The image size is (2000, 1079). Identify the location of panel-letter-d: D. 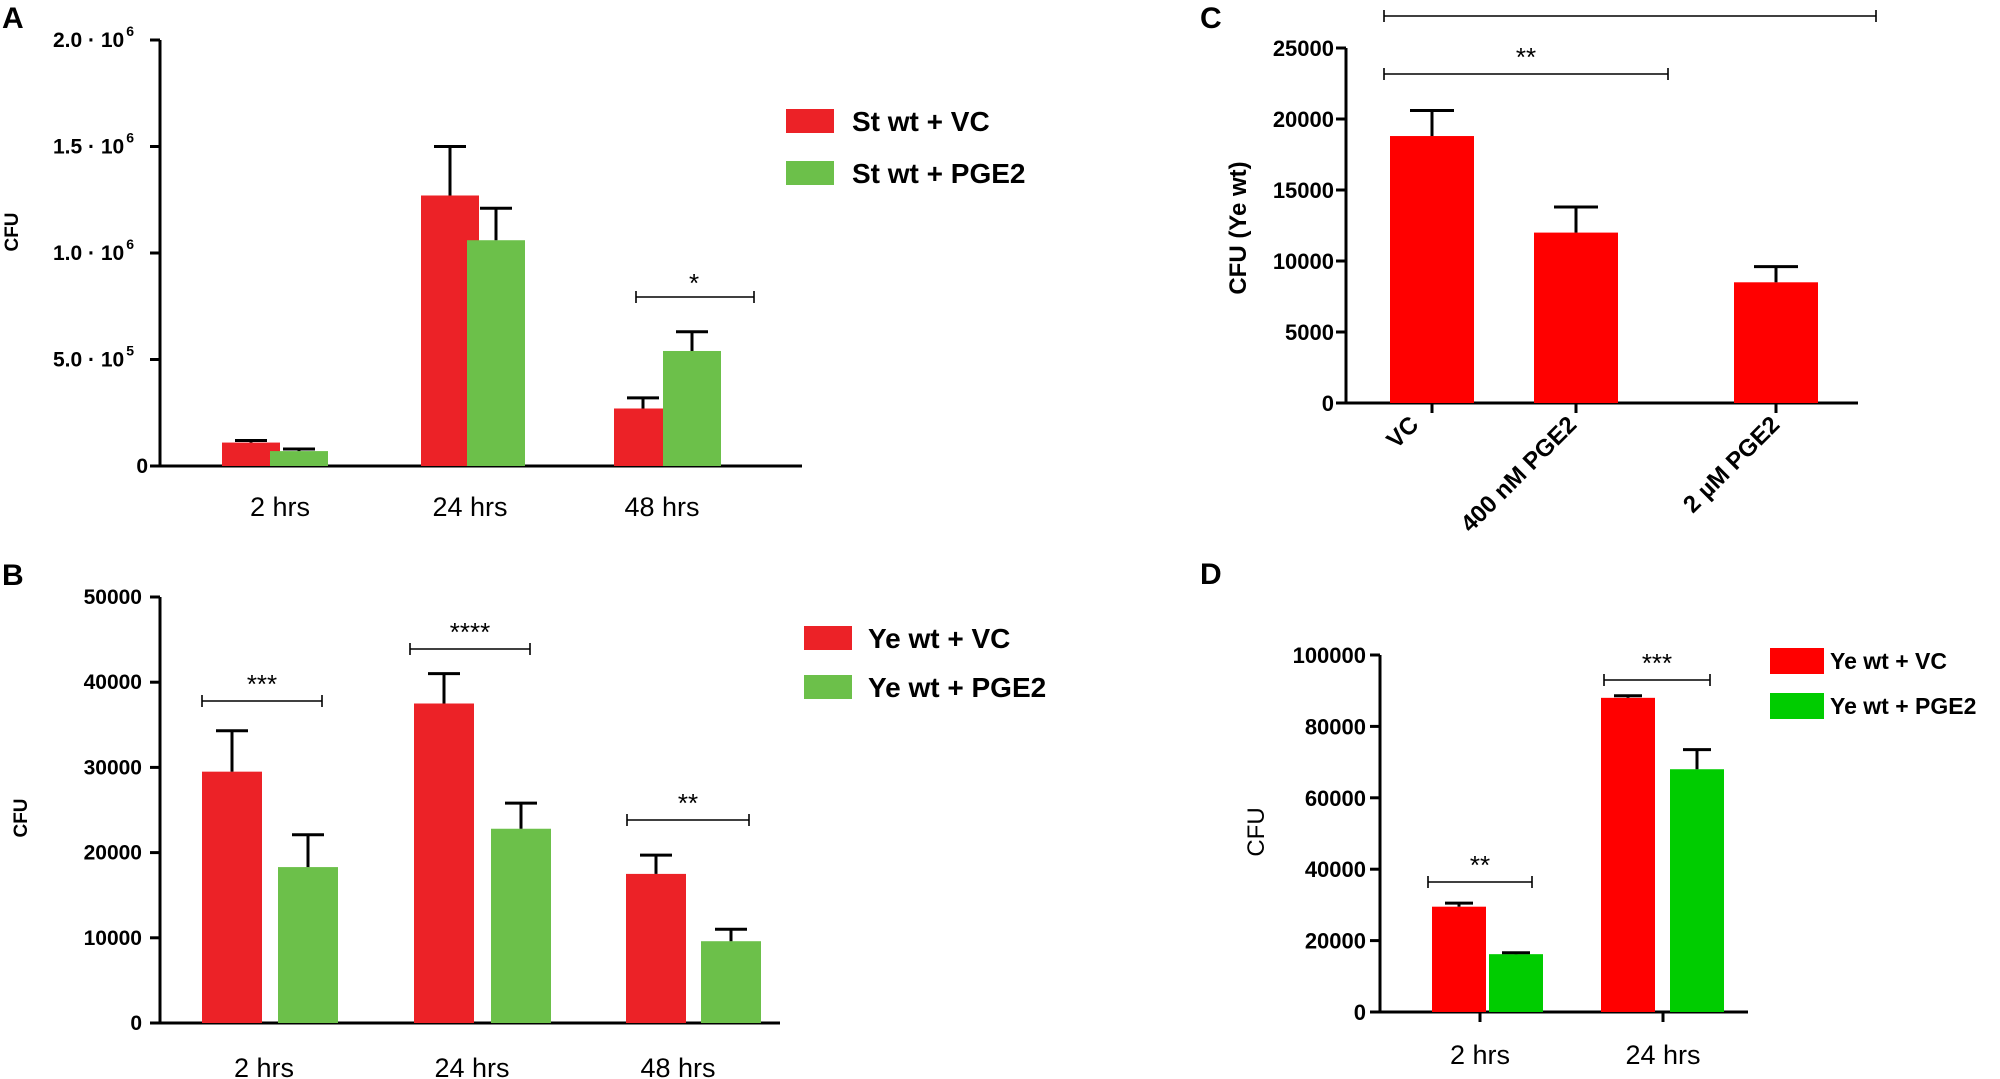
(1211, 574).